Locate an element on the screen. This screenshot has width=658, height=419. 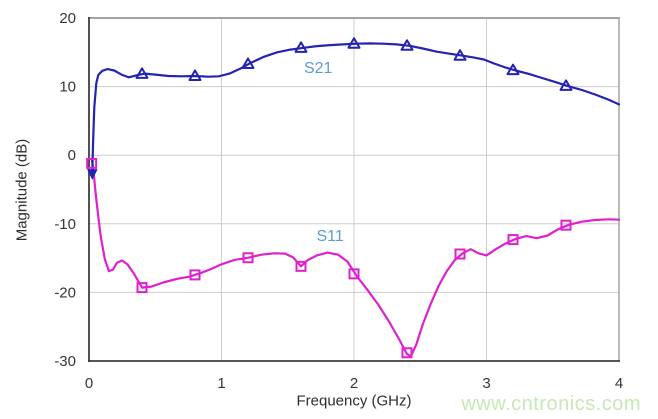
x-axis-title: Frequency (GHz) is located at coordinates (354, 401).